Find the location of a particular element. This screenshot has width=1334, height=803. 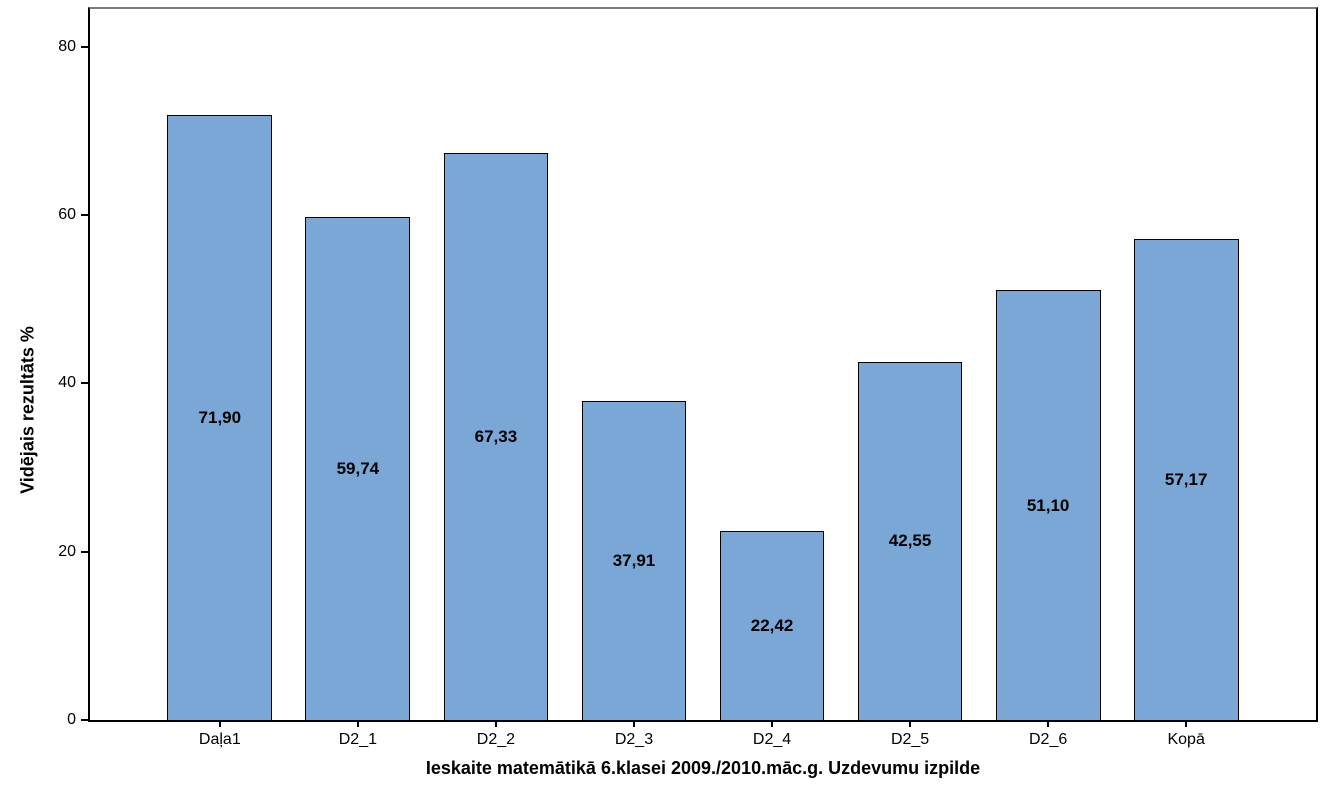

x-axis-category-label: D2_5 is located at coordinates (910, 739).